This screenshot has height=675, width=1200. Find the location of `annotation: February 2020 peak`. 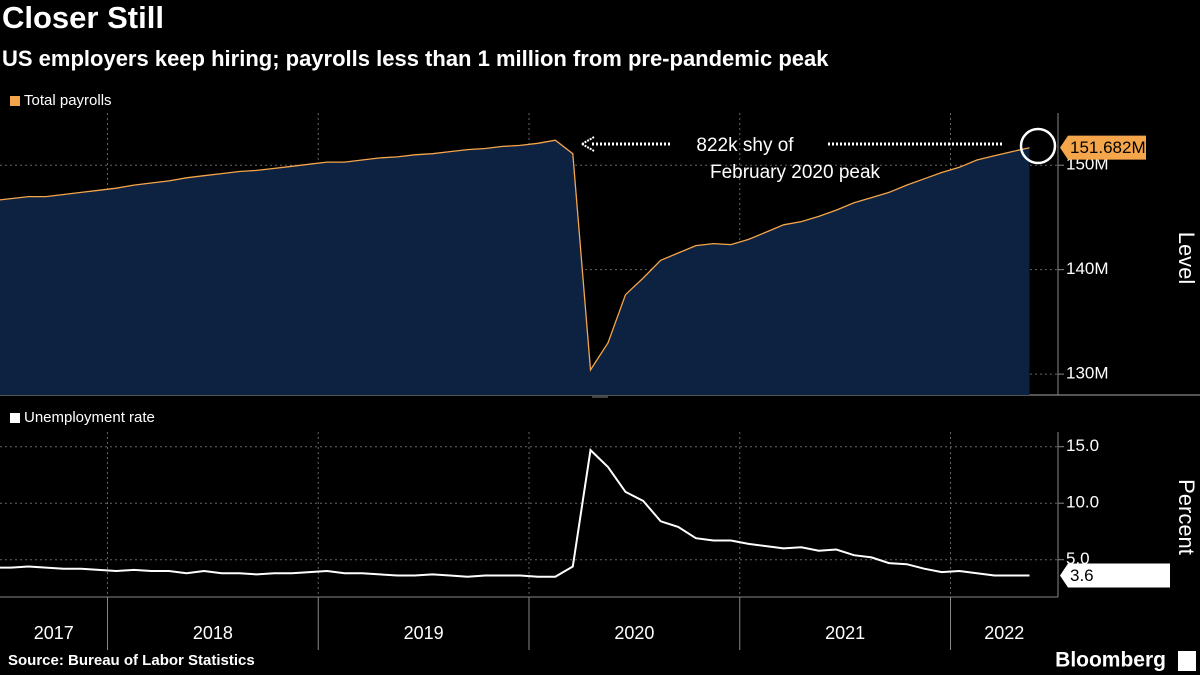

annotation: February 2020 peak is located at coordinates (795, 172).